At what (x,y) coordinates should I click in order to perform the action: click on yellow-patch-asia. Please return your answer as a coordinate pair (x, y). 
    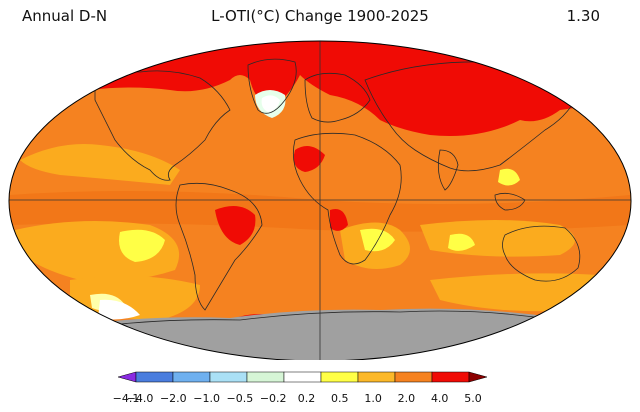
    Looking at the image, I should click on (509, 177).